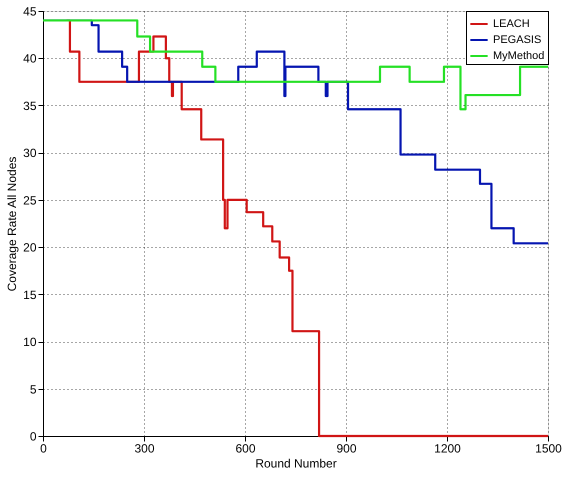 Image resolution: width=581 pixels, height=479 pixels. What do you see at coordinates (517, 40) in the screenshot?
I see `legend-label: PEGASIS` at bounding box center [517, 40].